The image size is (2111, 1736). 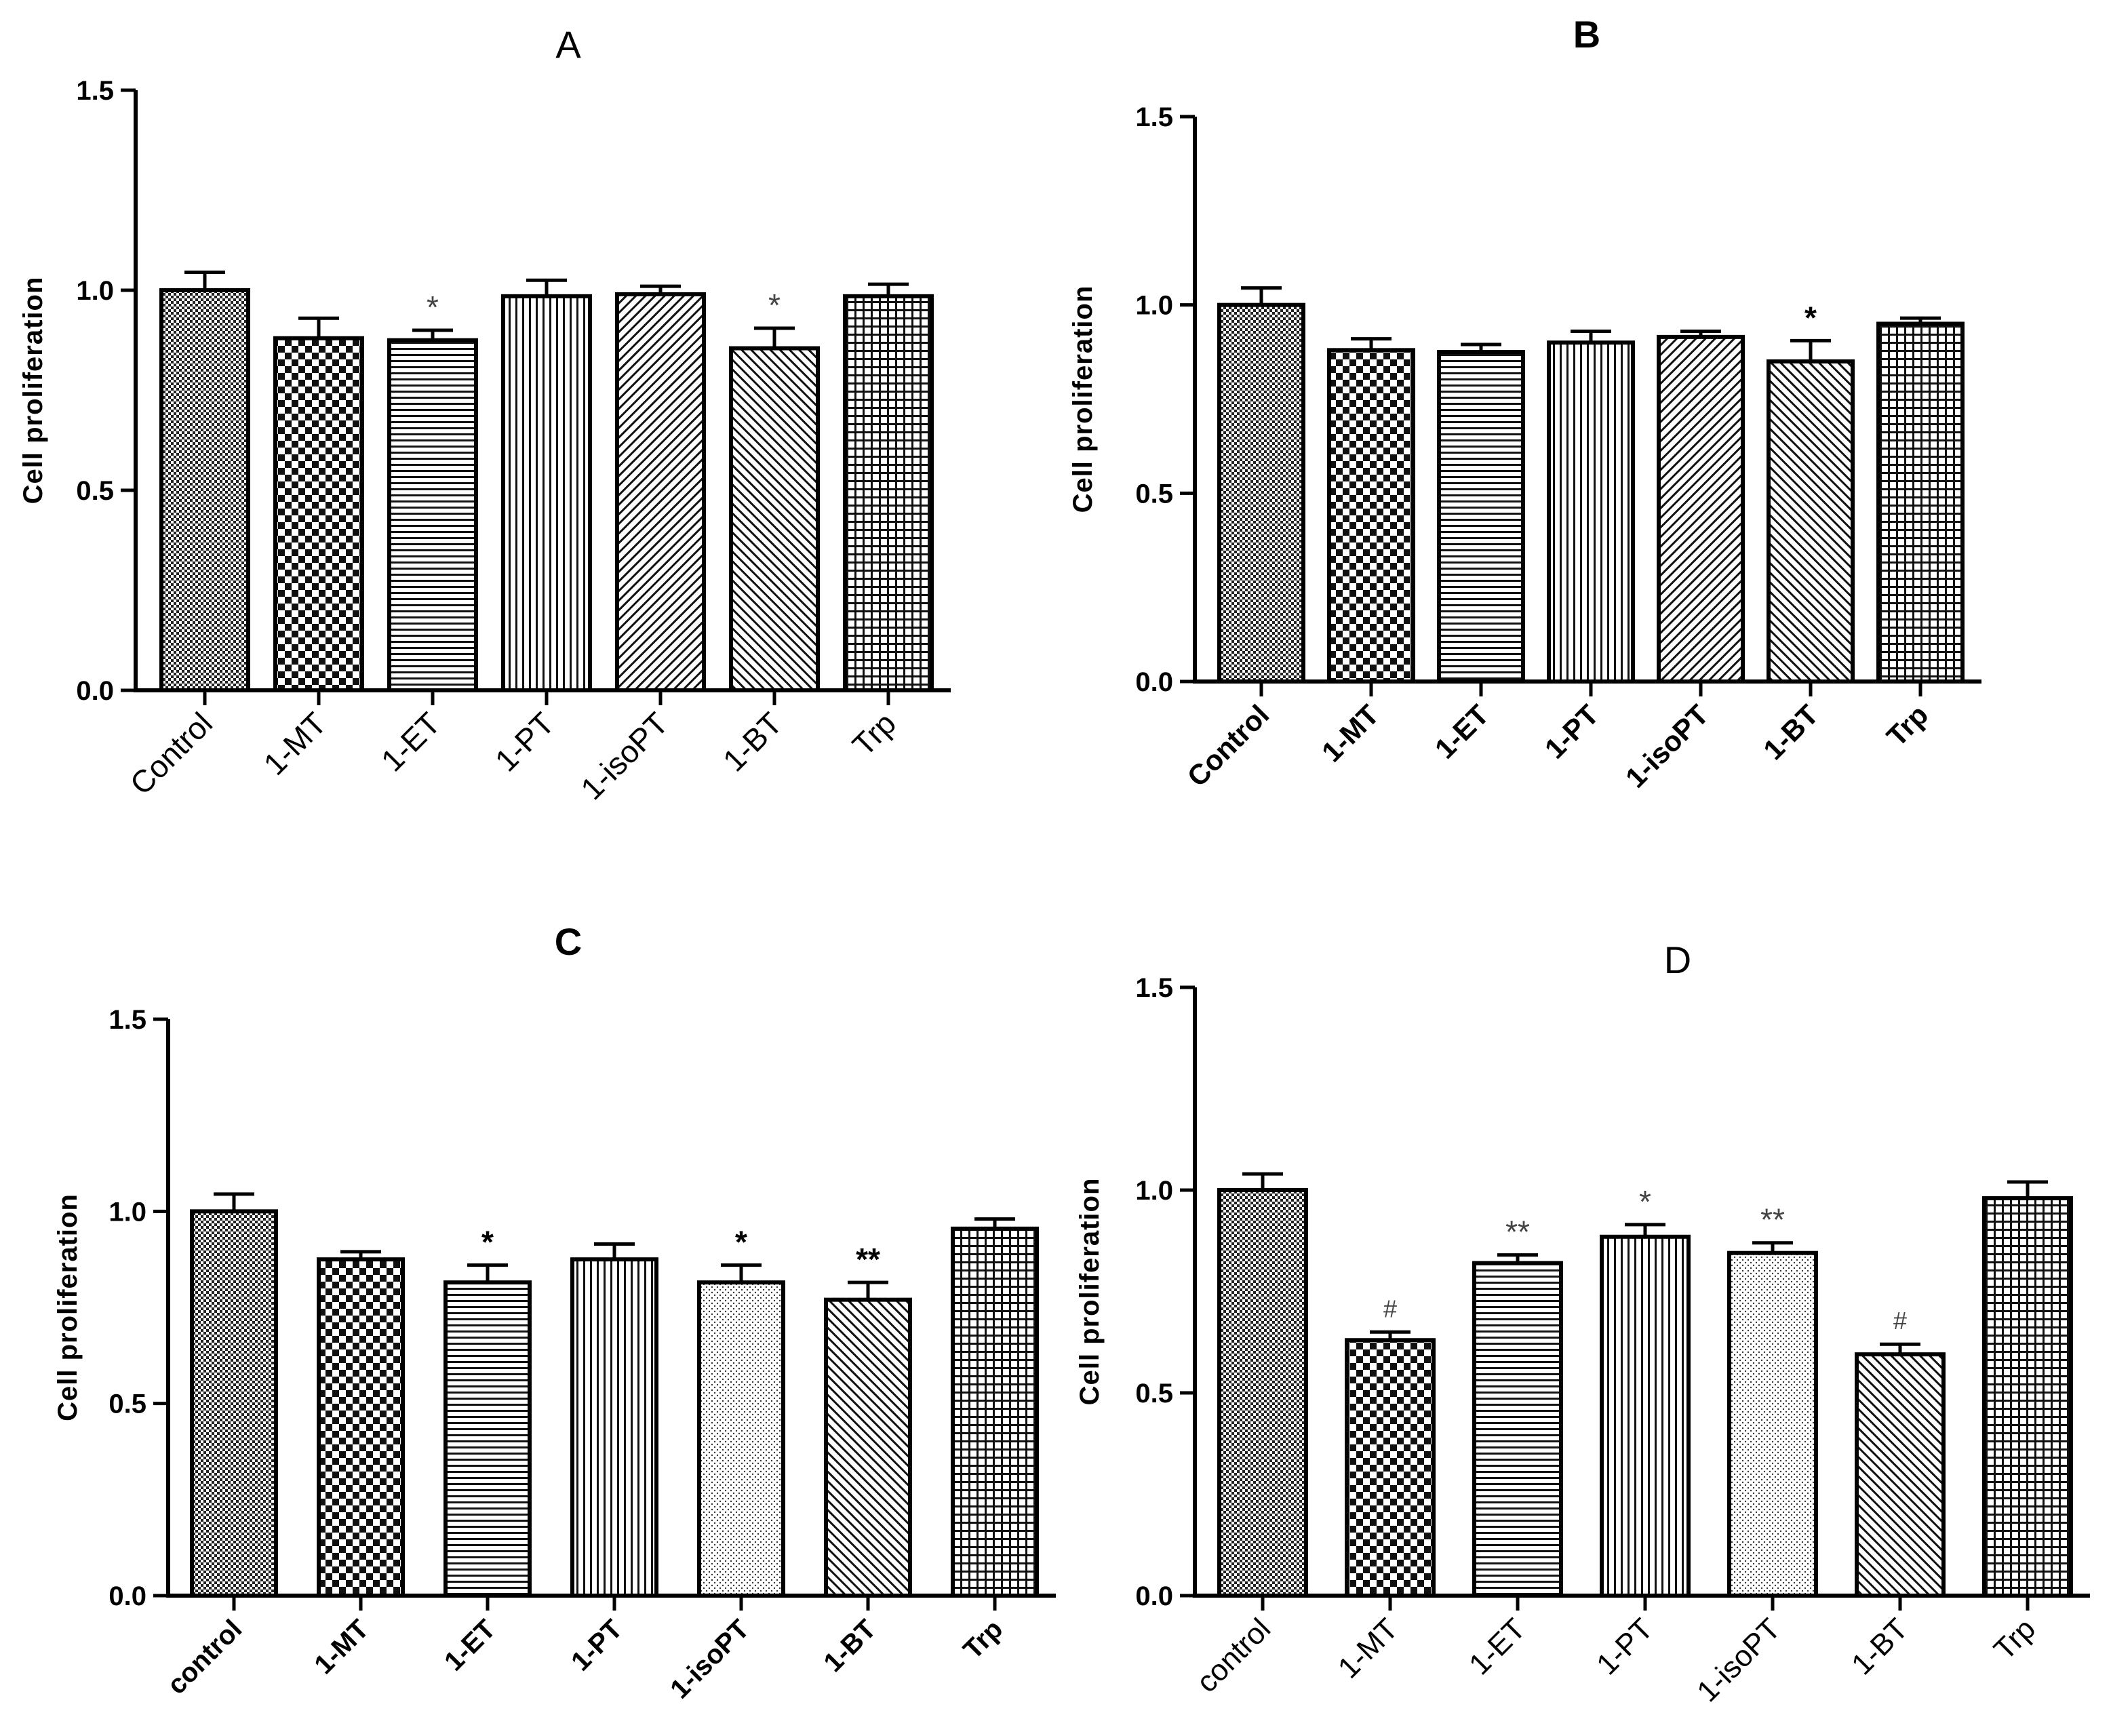 What do you see at coordinates (1678, 960) in the screenshot?
I see `chart-title: D` at bounding box center [1678, 960].